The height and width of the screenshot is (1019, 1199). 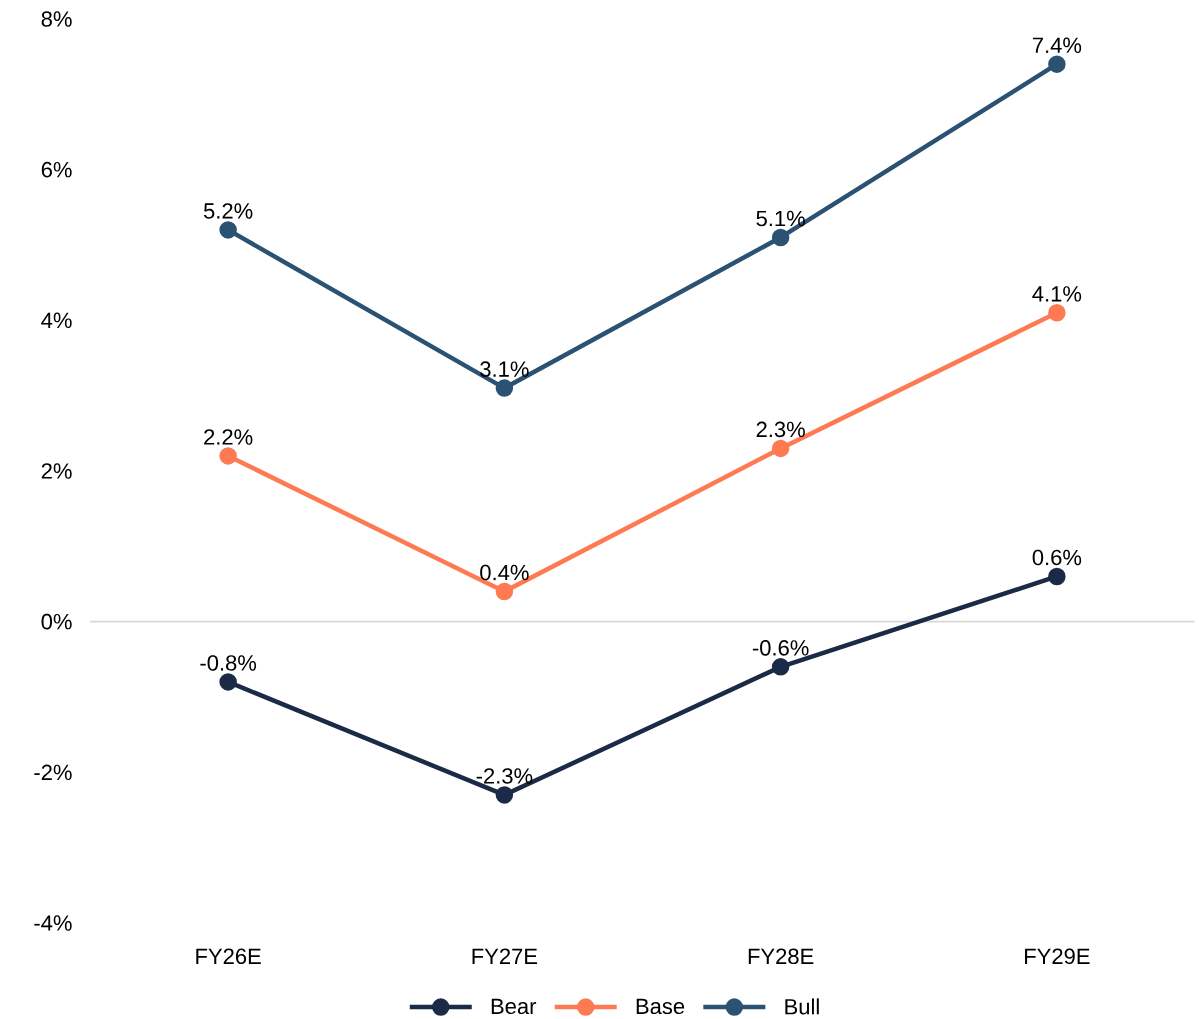 I want to click on y-tick-label: 6%, so click(x=56, y=169).